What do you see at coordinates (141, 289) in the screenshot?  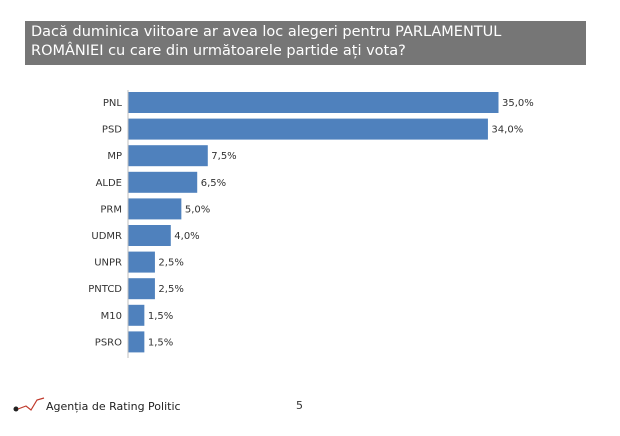 I see `bar-pntcd` at bounding box center [141, 289].